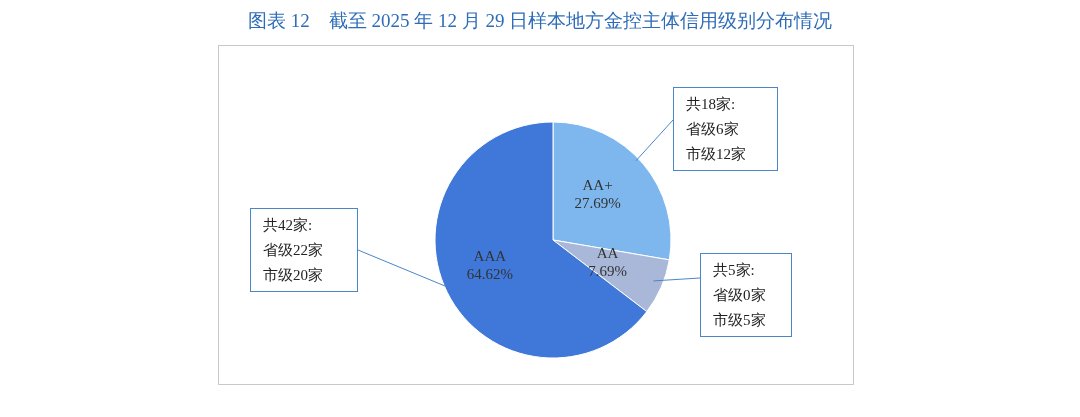 Image resolution: width=1080 pixels, height=417 pixels. What do you see at coordinates (713, 129) in the screenshot?
I see `text: 省级6家` at bounding box center [713, 129].